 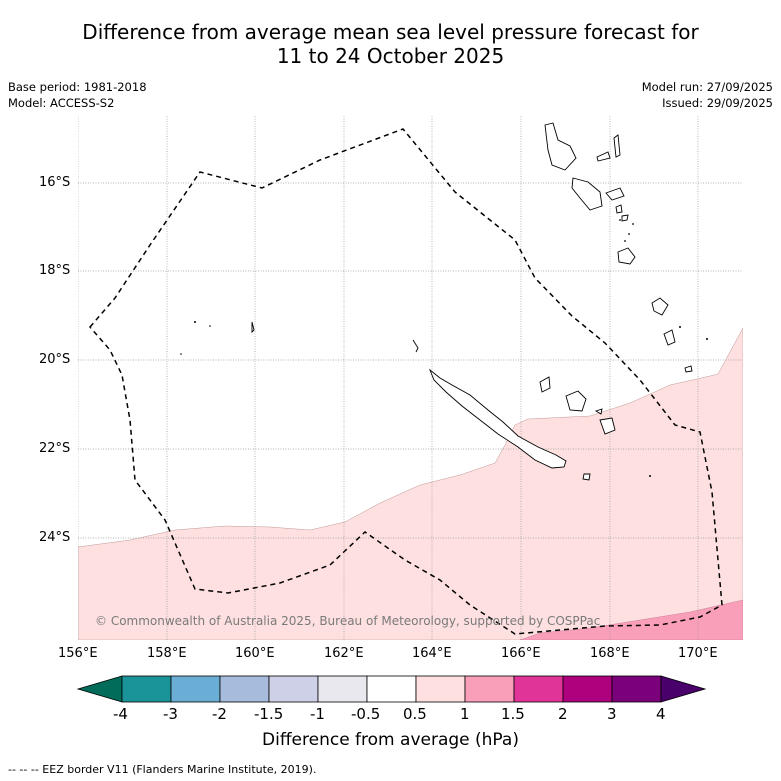 What do you see at coordinates (77, 87) in the screenshot?
I see `base-period: Base period: 1981-2018` at bounding box center [77, 87].